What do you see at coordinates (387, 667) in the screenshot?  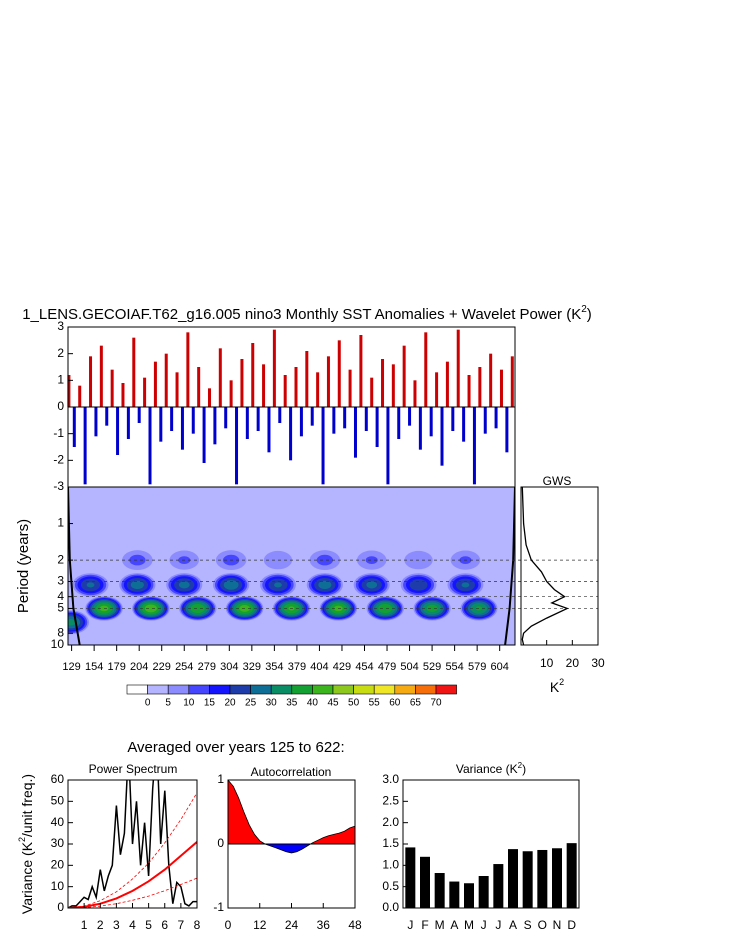 I see `x-tick-label: 479` at bounding box center [387, 667].